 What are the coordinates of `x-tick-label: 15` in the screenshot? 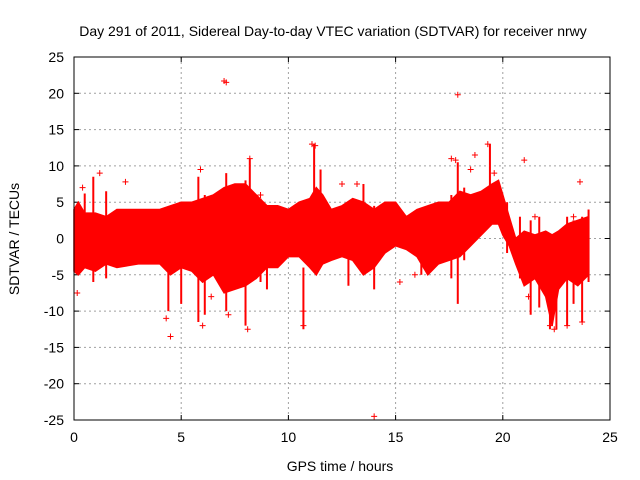 It's located at (396, 437).